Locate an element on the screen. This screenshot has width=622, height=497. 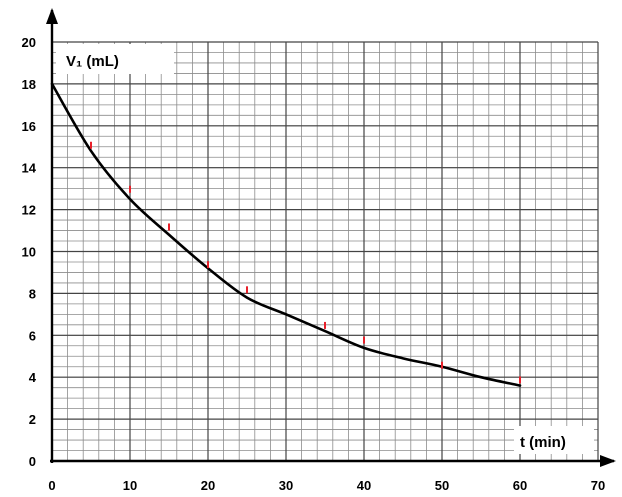
y-tick-label: 10 is located at coordinates (29, 252).